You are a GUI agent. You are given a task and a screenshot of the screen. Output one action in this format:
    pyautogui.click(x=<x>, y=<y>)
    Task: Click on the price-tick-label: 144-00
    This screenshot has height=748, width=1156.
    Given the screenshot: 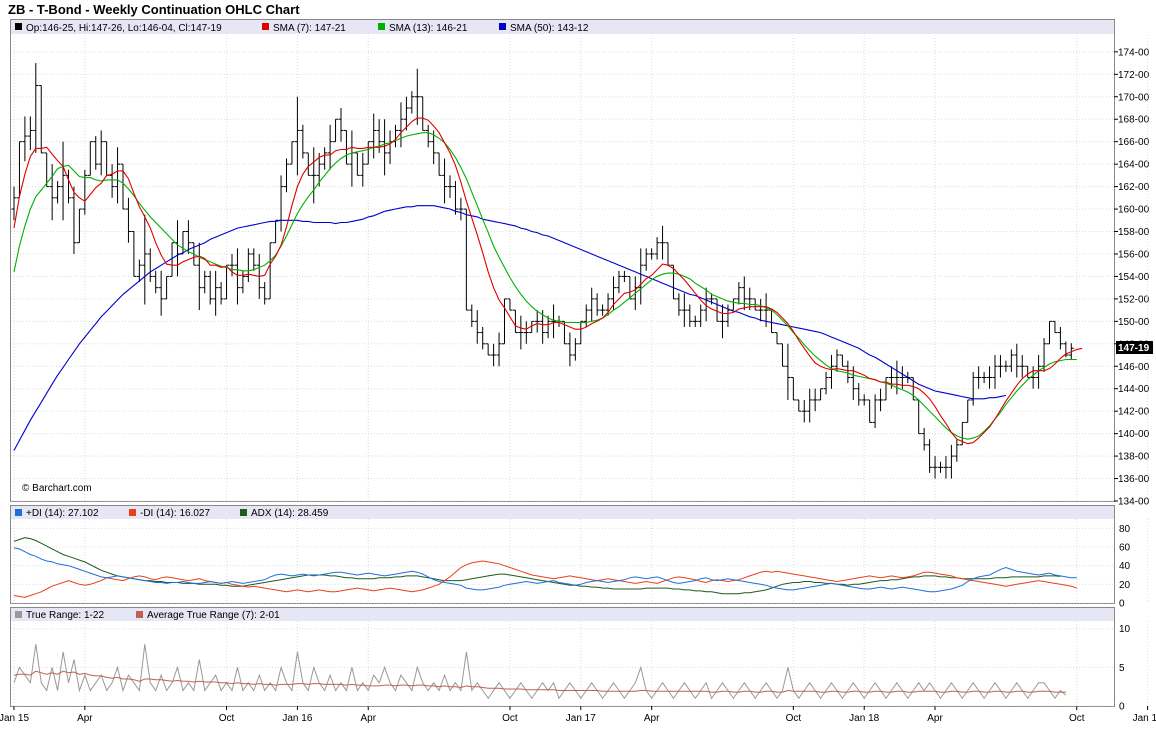 What is the action you would take?
    pyautogui.click(x=1134, y=389)
    